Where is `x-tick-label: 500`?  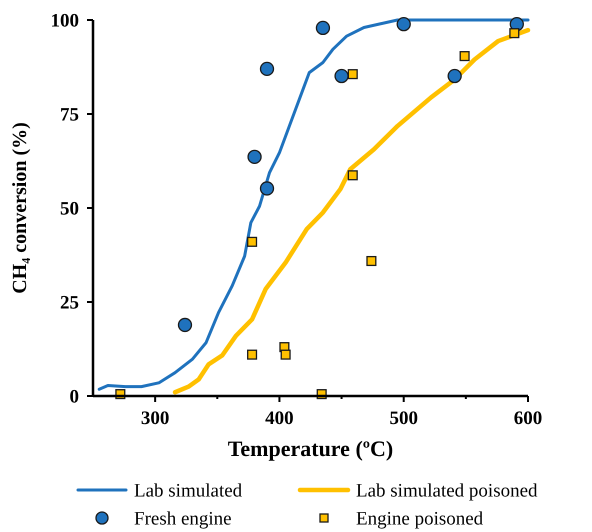 x-tick-label: 500 is located at coordinates (403, 418).